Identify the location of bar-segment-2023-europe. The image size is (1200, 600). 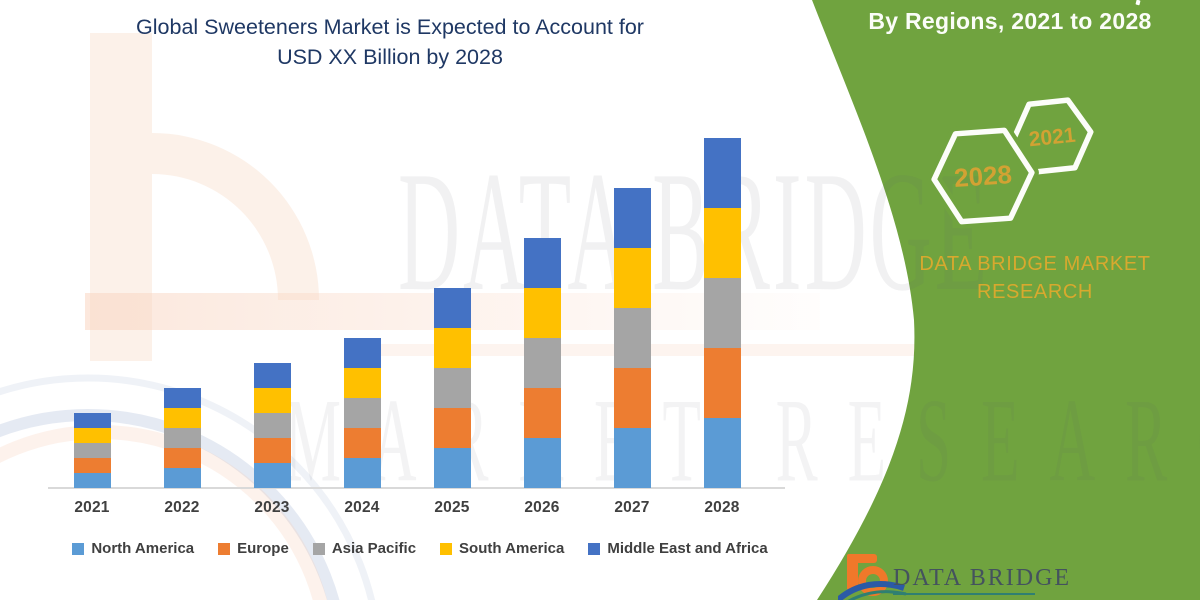
(272, 450).